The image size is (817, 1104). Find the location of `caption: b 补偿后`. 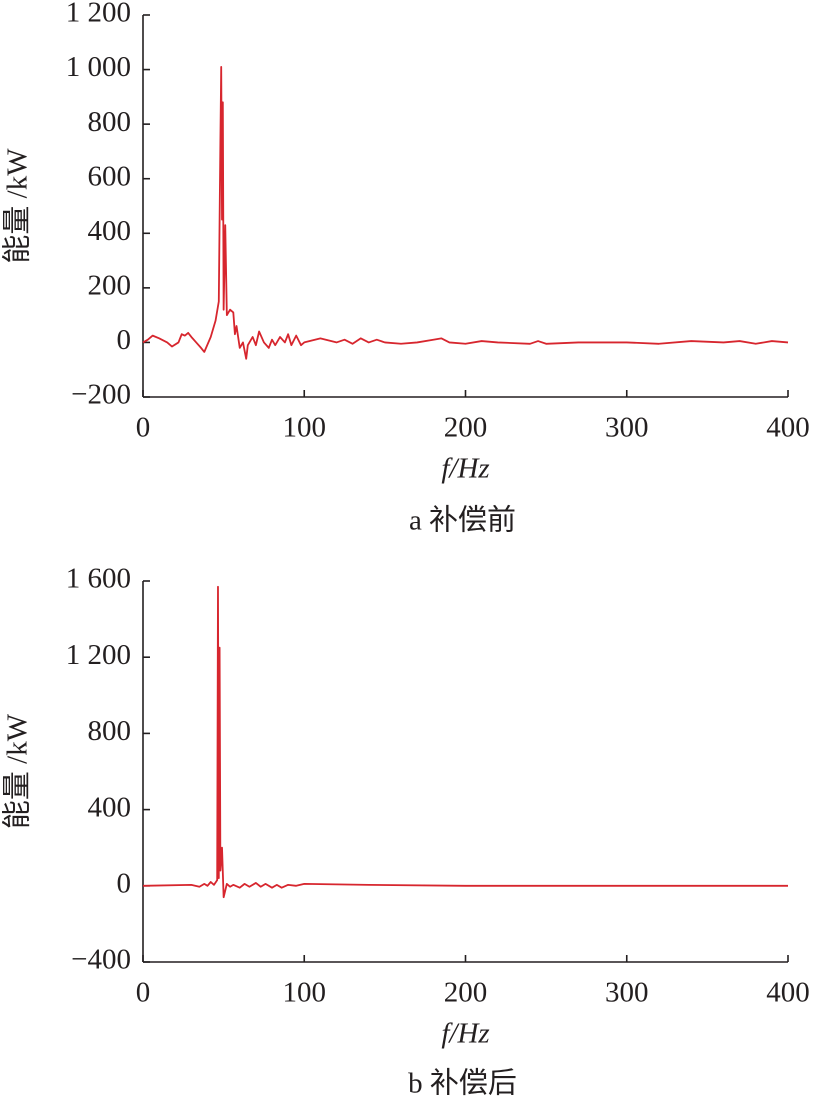

caption: b 补偿后 is located at coordinates (462, 1083).